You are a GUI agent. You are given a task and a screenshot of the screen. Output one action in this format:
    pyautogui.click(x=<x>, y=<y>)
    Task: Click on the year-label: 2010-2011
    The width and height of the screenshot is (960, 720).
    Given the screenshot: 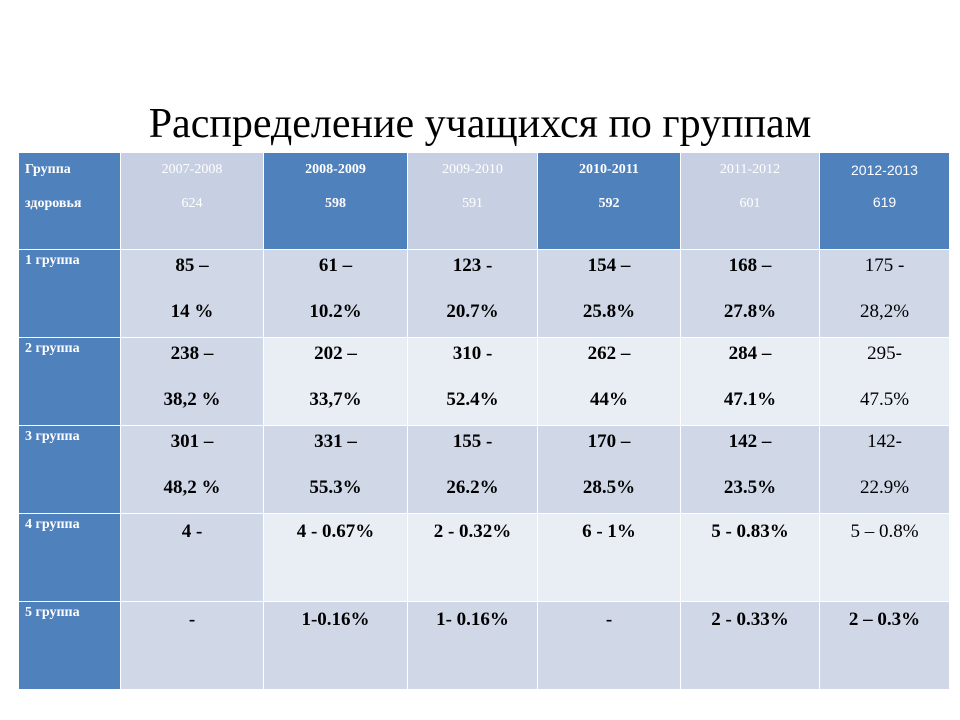 What is the action you would take?
    pyautogui.click(x=609, y=169)
    